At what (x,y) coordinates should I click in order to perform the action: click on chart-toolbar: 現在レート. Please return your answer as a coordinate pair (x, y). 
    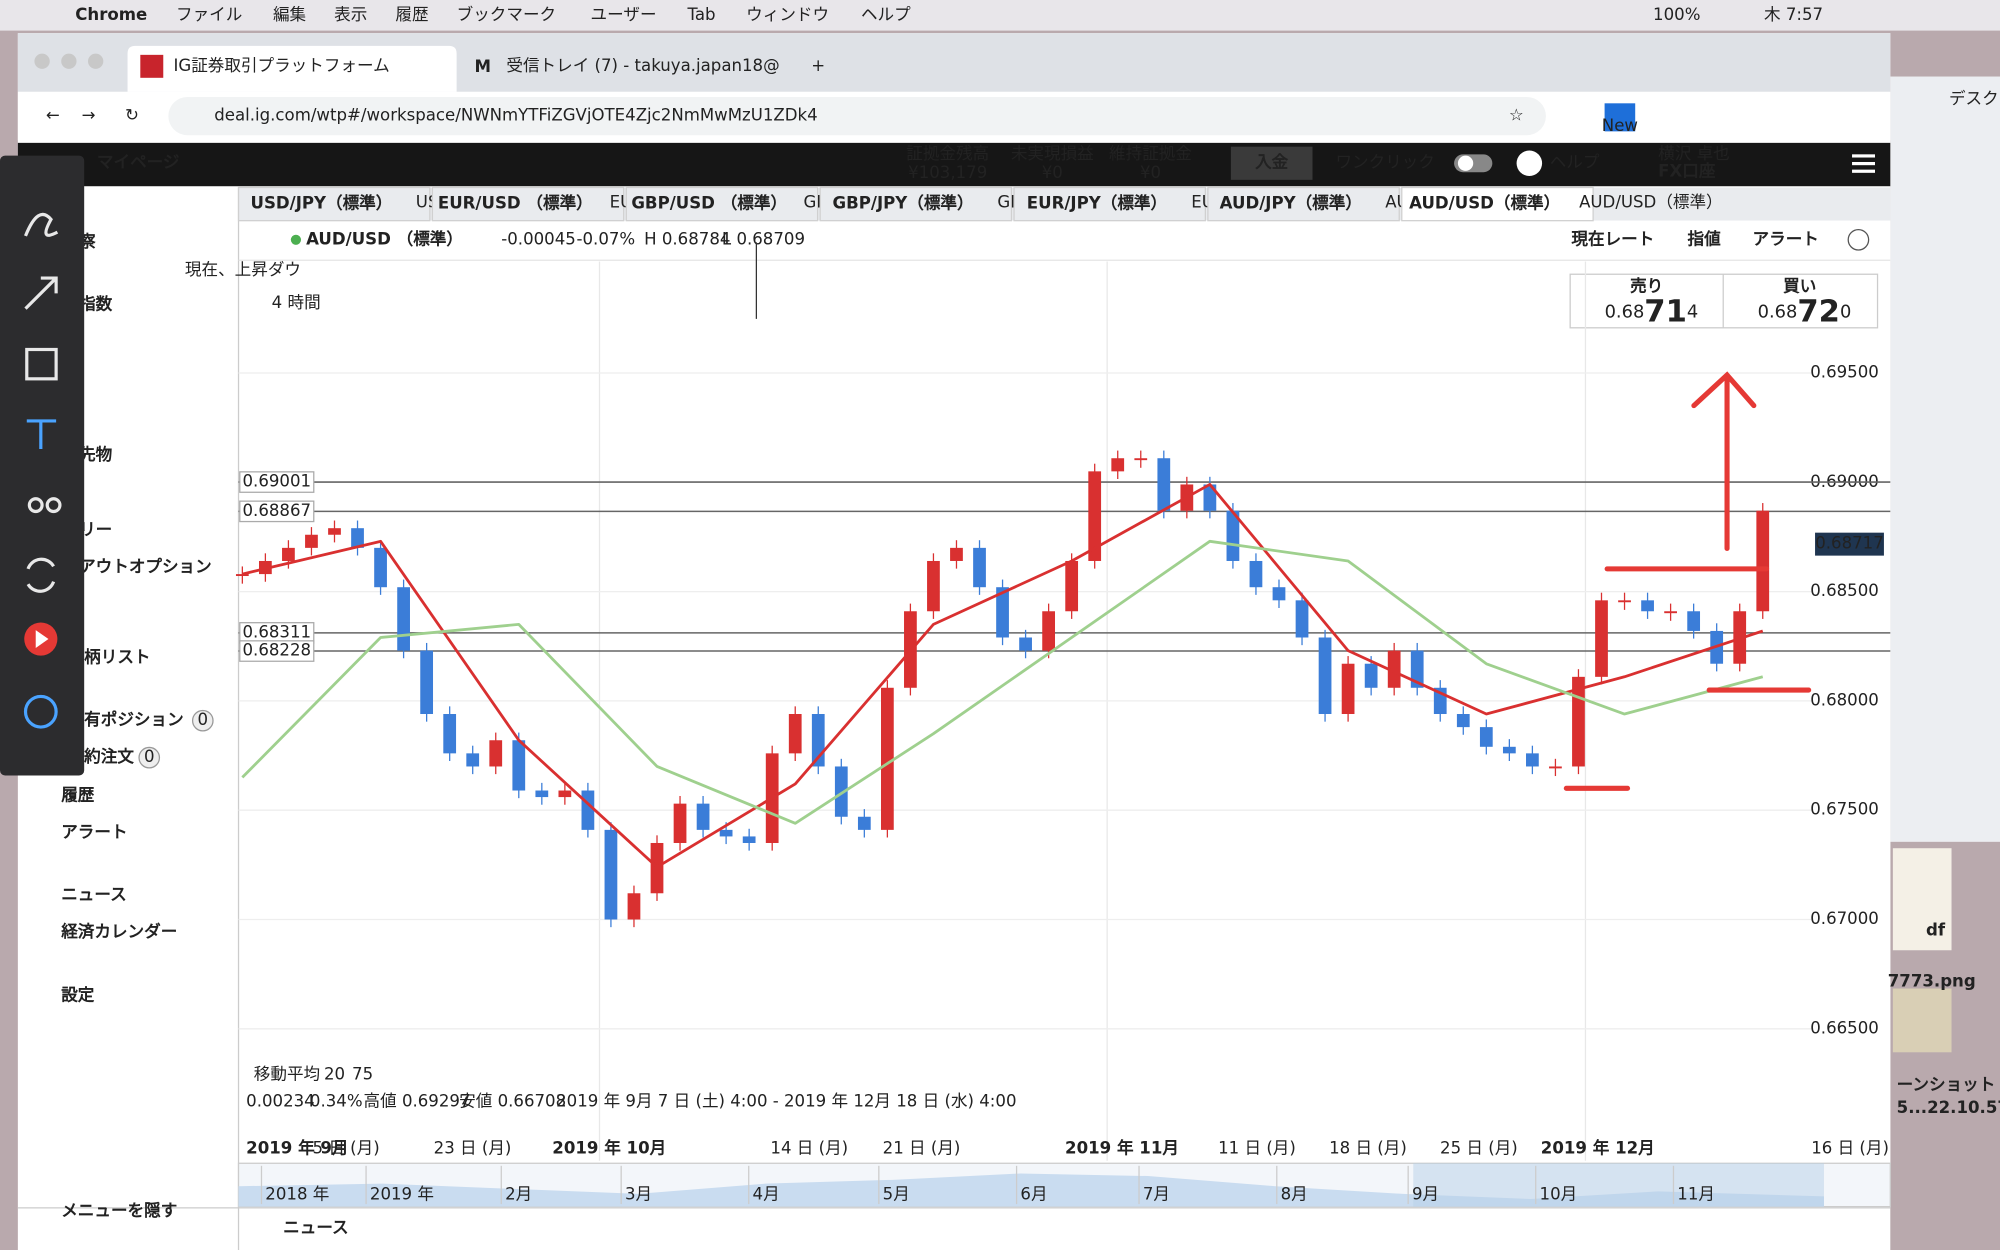
    Looking at the image, I should click on (1612, 238).